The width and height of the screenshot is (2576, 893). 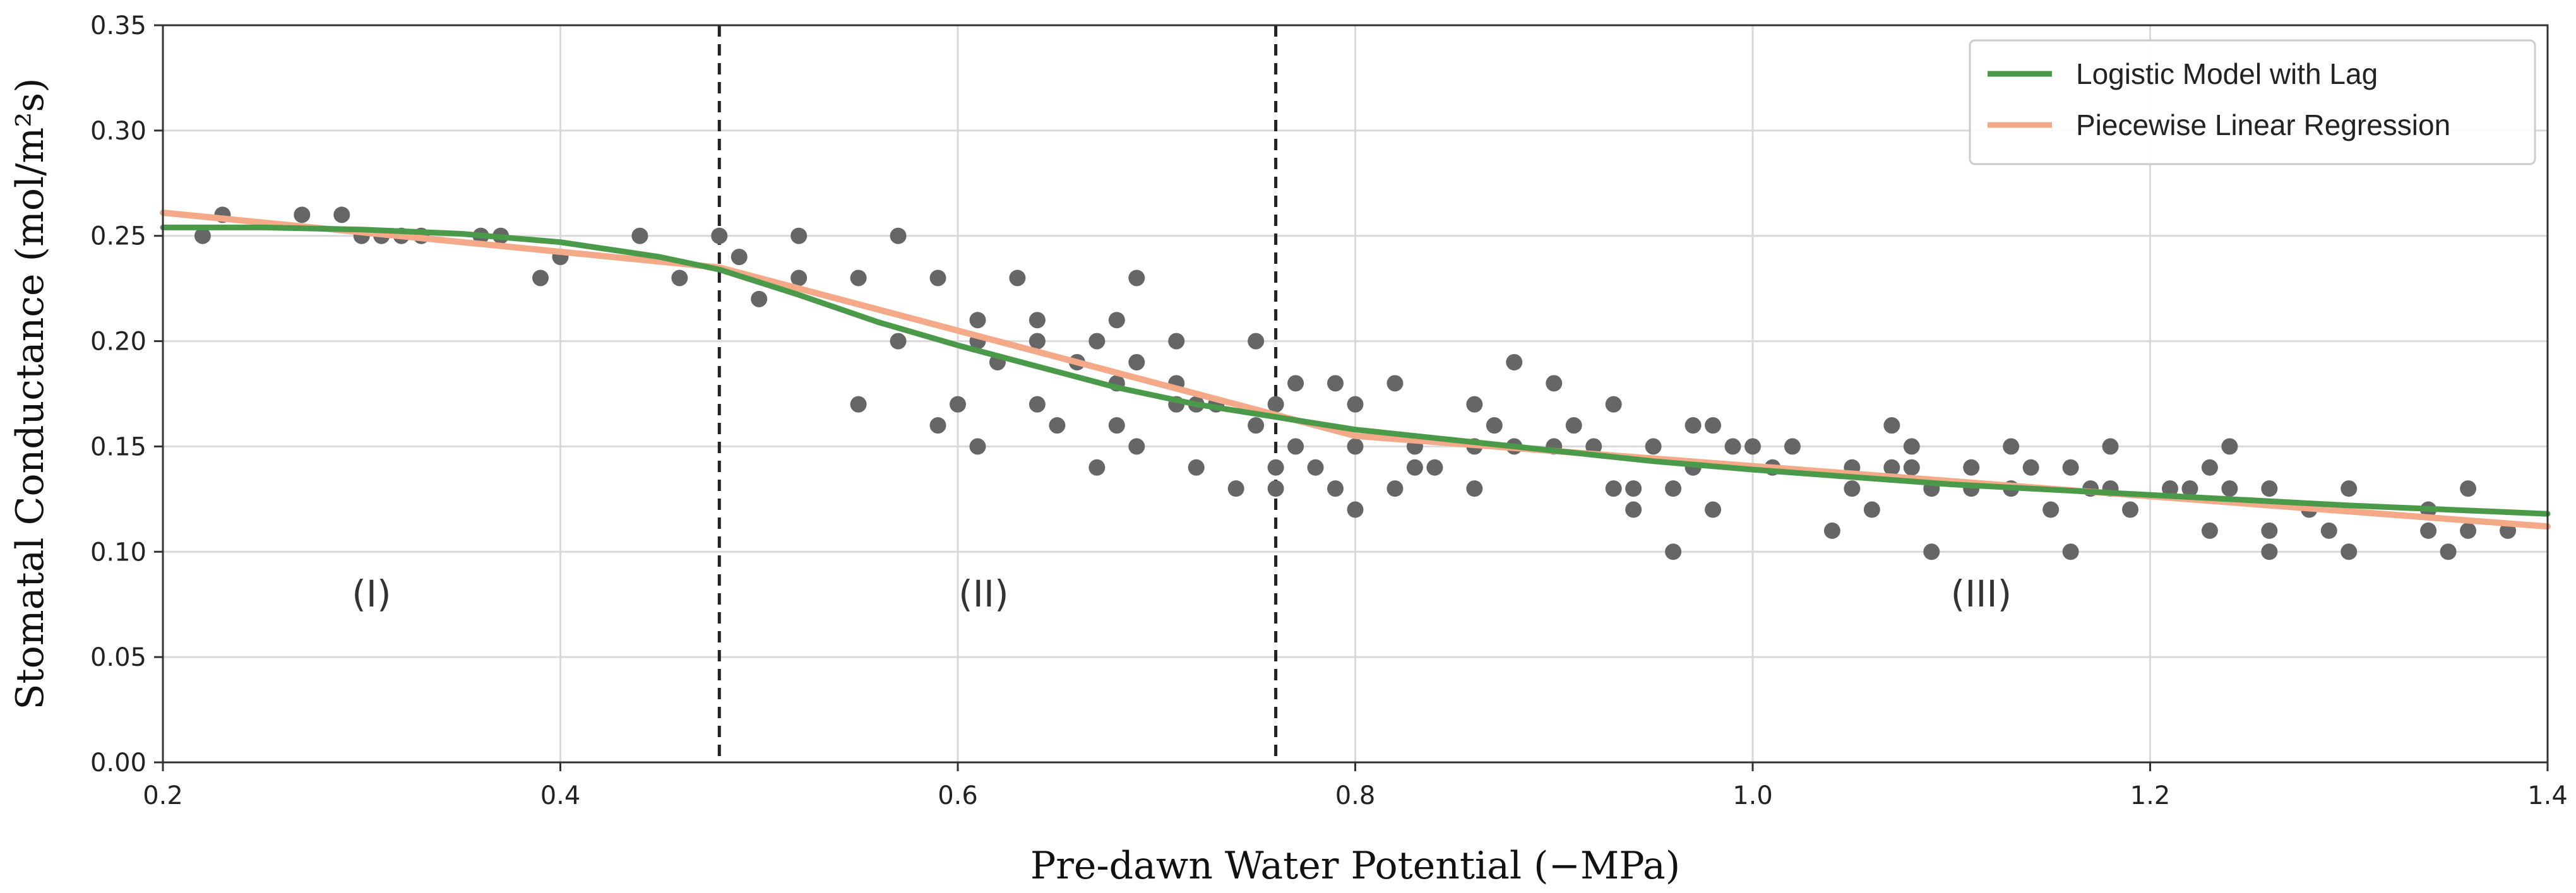 What do you see at coordinates (1752, 795) in the screenshot?
I see `x-tick-label: 1.0` at bounding box center [1752, 795].